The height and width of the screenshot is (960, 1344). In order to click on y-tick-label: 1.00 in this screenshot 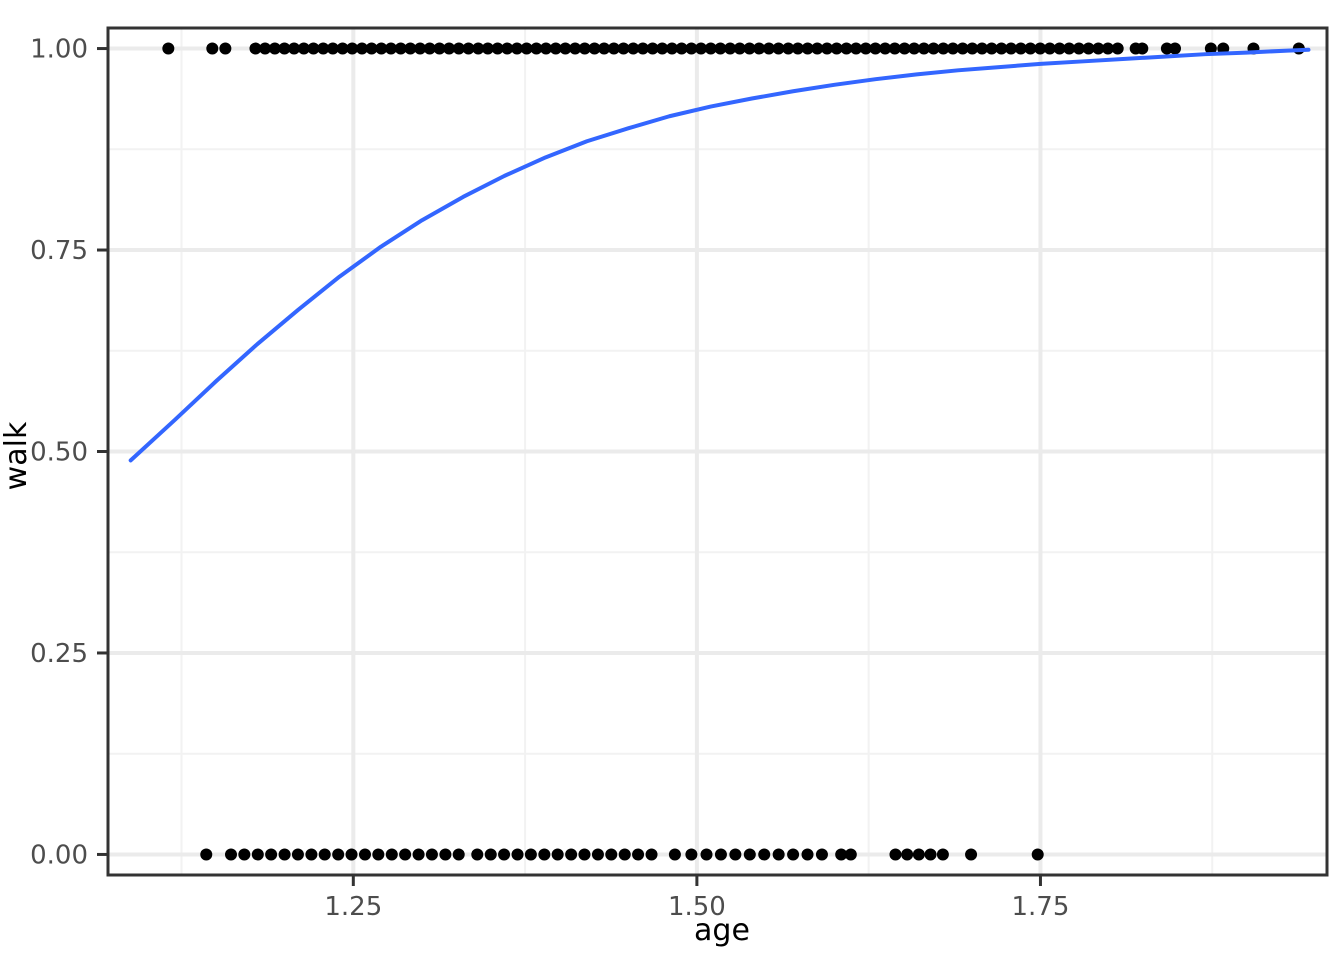, I will do `click(59, 50)`.